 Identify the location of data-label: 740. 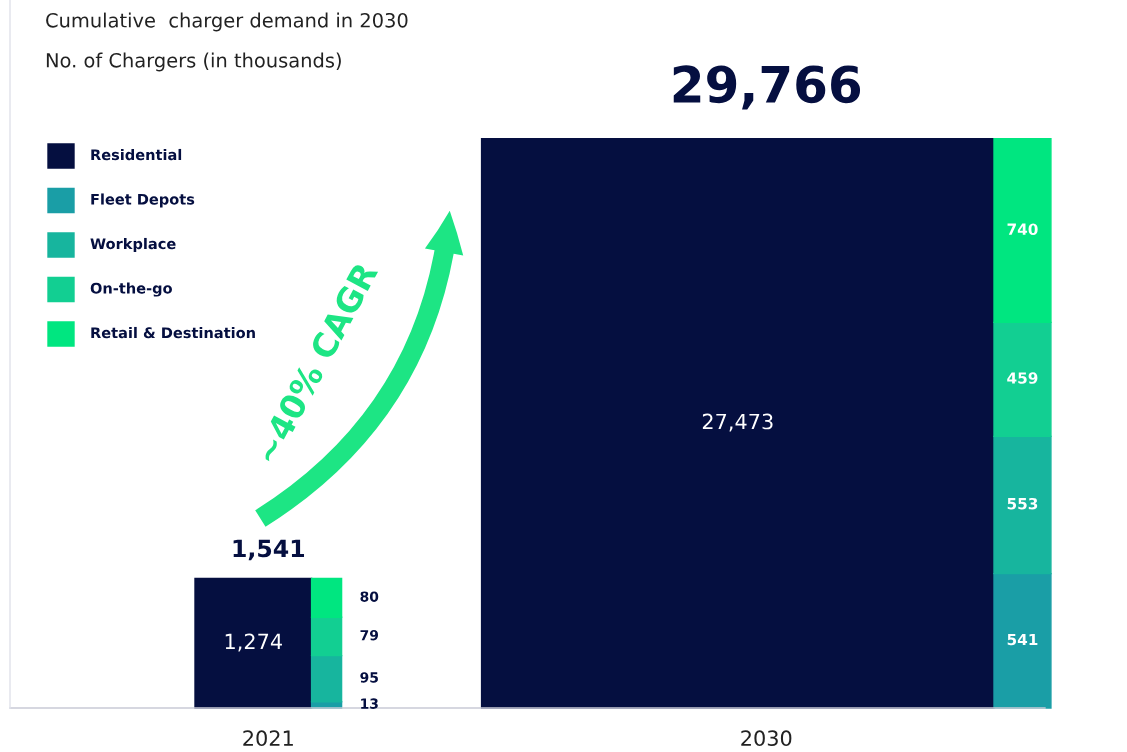
(1022, 229).